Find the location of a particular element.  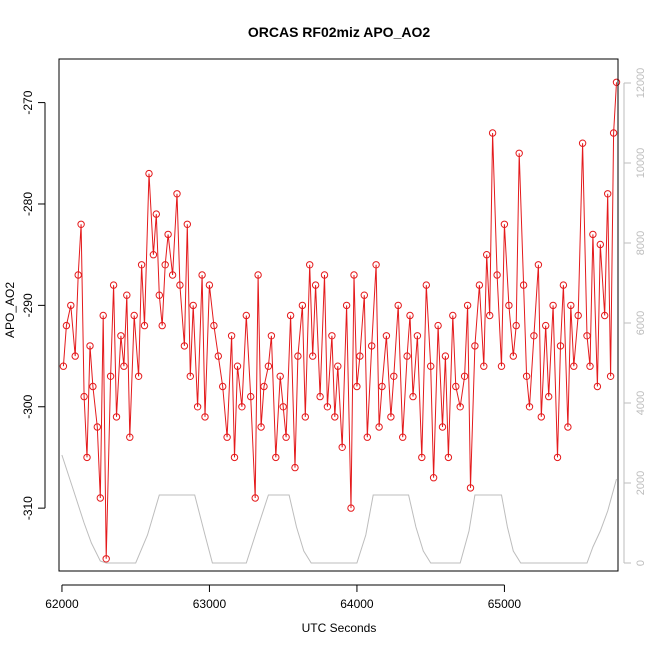

y2-tick-label: 6000 is located at coordinates (641, 323).